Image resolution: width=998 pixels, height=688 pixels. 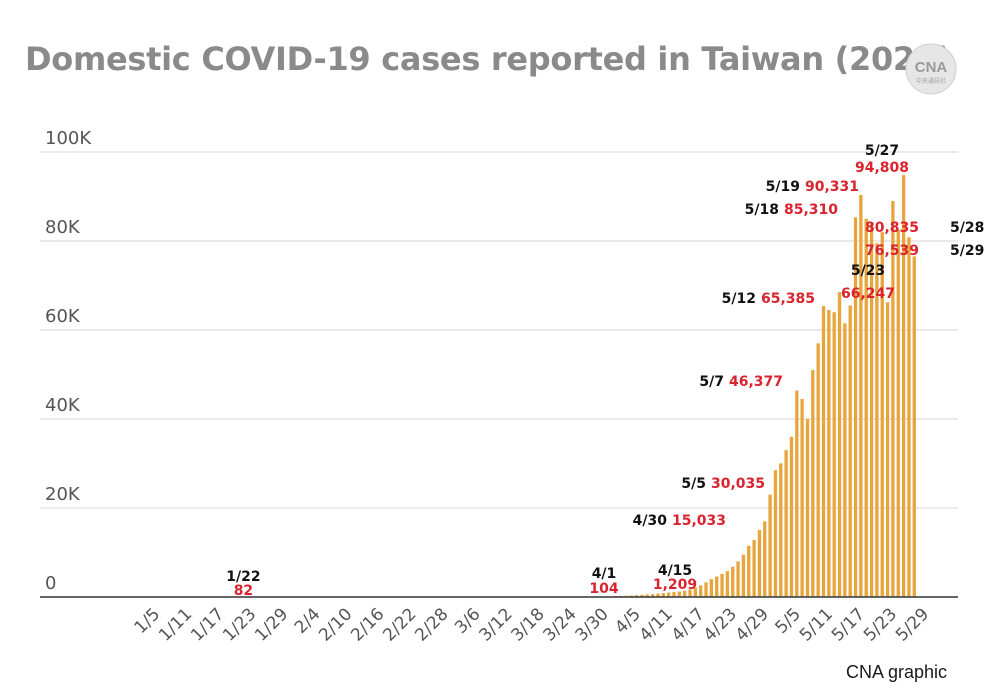 What do you see at coordinates (738, 484) in the screenshot?
I see `annotation-value: 30,035` at bounding box center [738, 484].